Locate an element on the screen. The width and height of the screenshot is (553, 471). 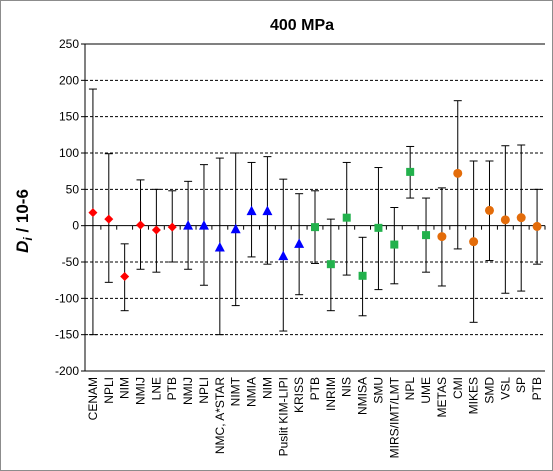
x-tick-label: SMD is located at coordinates (489, 390).